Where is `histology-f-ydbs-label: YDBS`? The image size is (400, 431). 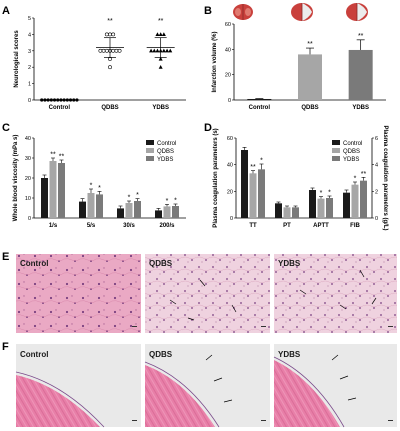
histology-f-ydbs-label: YDBS is located at coordinates (289, 354).